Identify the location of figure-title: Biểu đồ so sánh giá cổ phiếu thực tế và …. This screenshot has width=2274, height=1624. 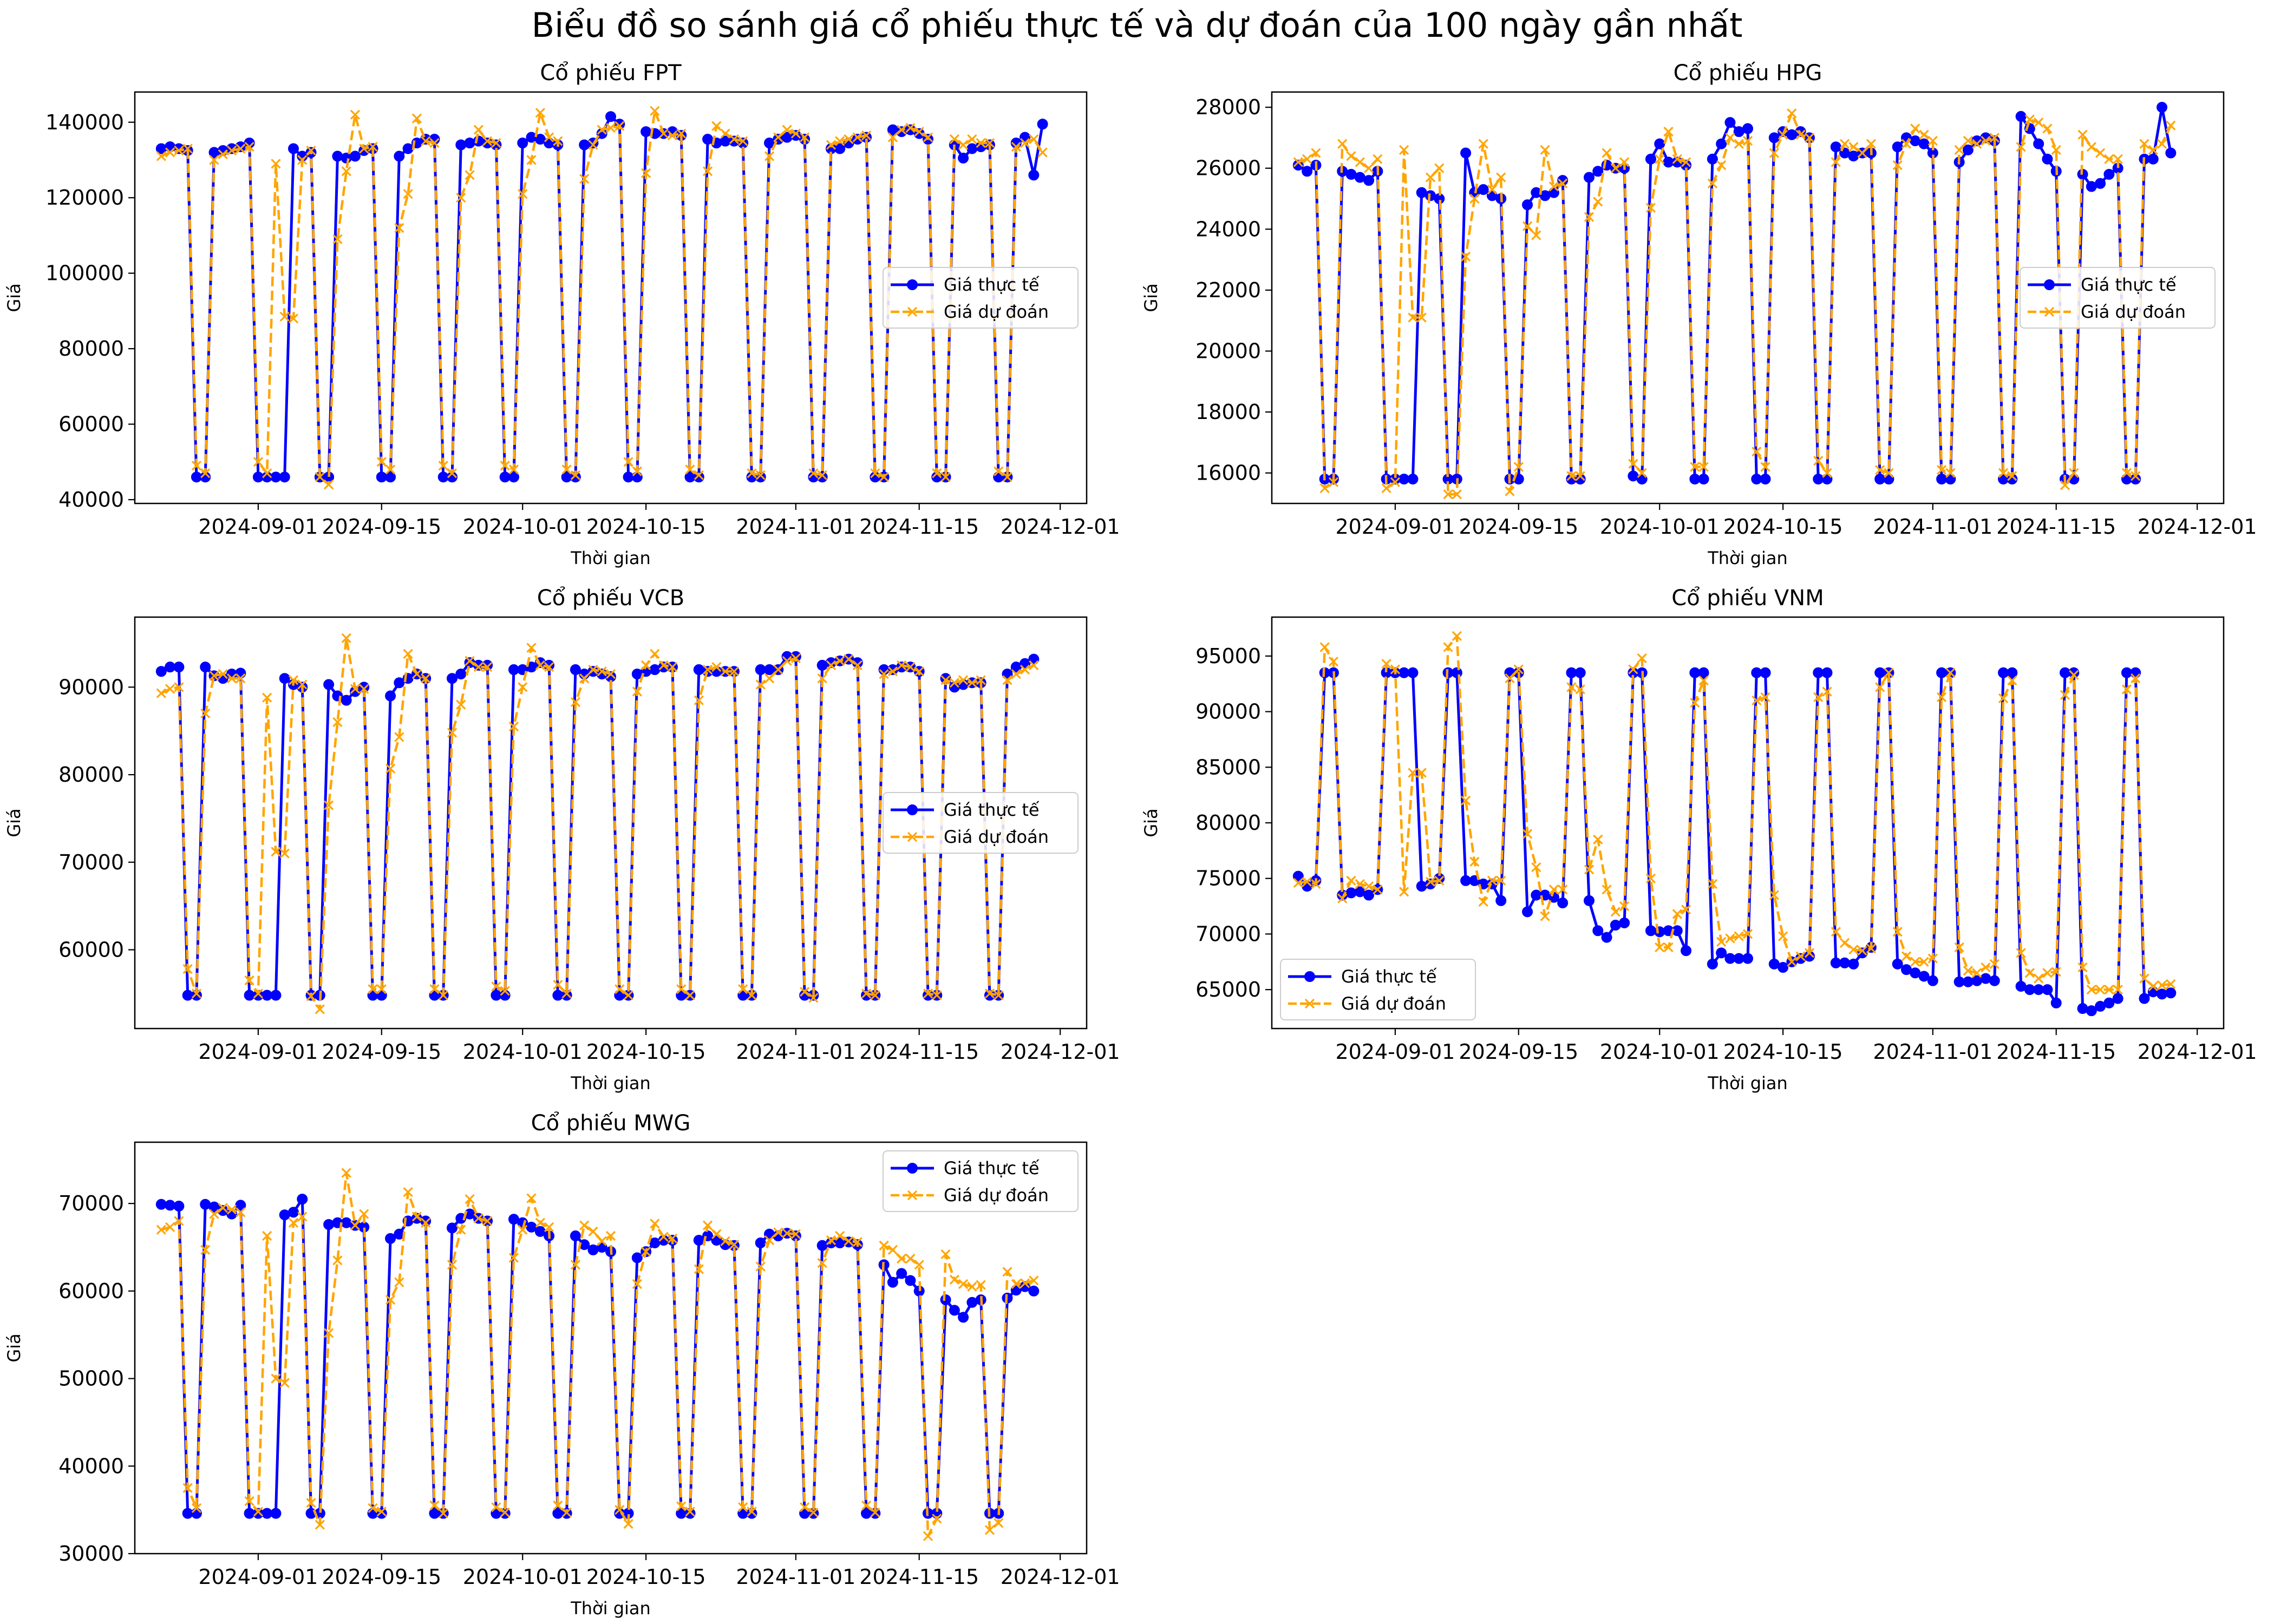
(1137, 25).